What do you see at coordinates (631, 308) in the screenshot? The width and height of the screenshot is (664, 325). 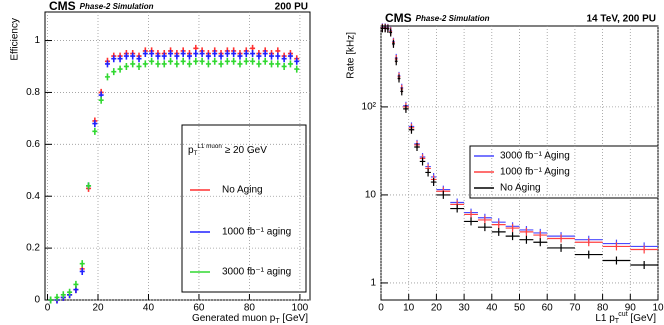 I see `x-tick-label: 90` at bounding box center [631, 308].